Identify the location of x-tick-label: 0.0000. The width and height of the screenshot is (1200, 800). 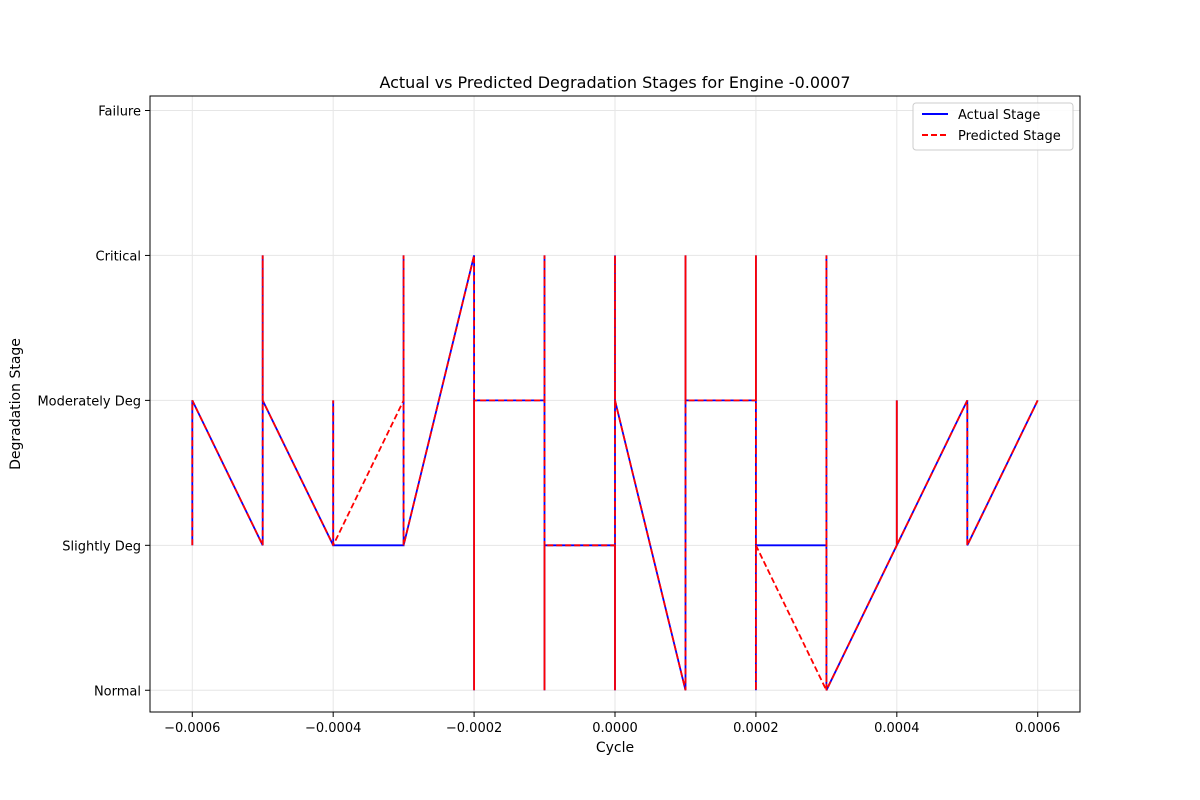
(615, 728).